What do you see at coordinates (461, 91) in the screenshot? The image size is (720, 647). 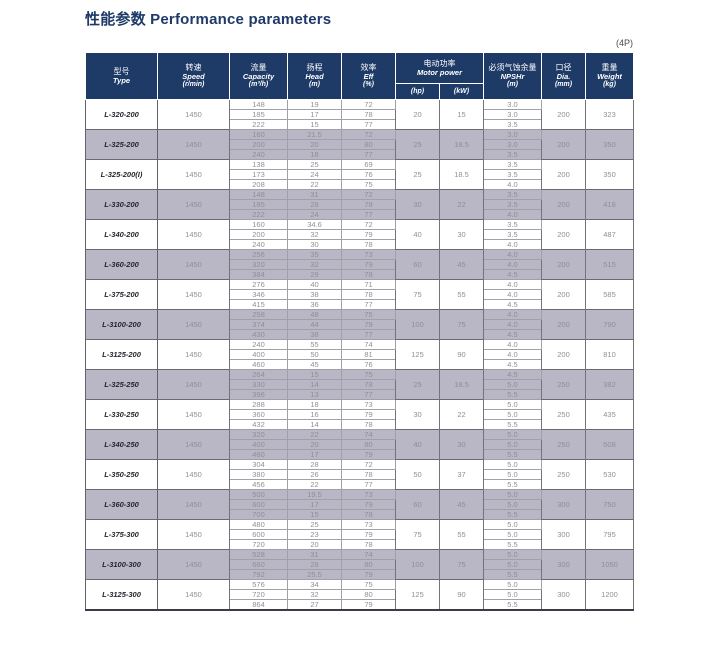 I see `kw-unit: (kW)` at bounding box center [461, 91].